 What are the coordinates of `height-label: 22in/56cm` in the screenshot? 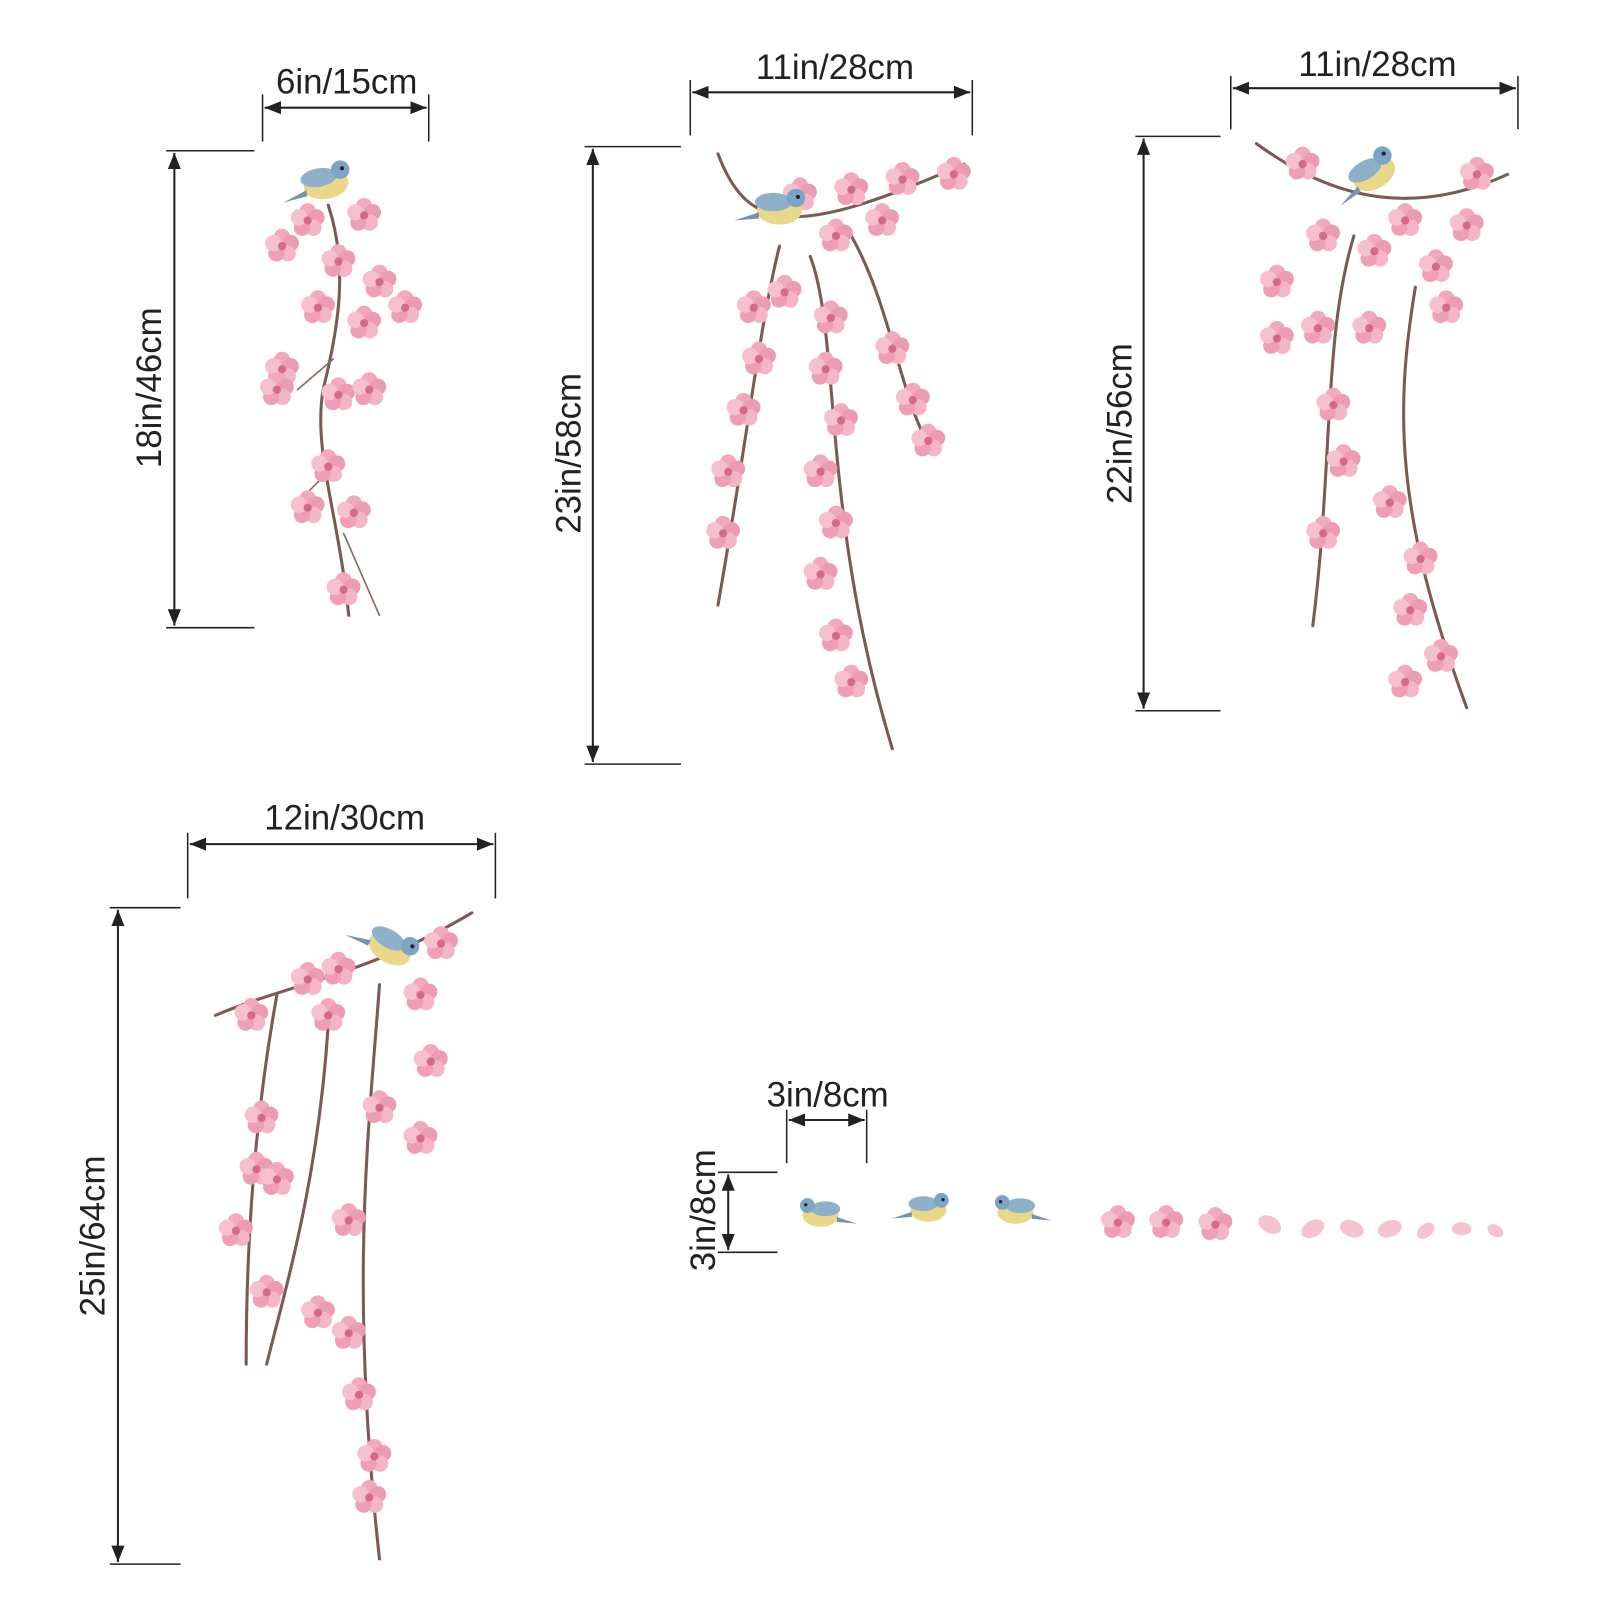 It's located at (1119, 423).